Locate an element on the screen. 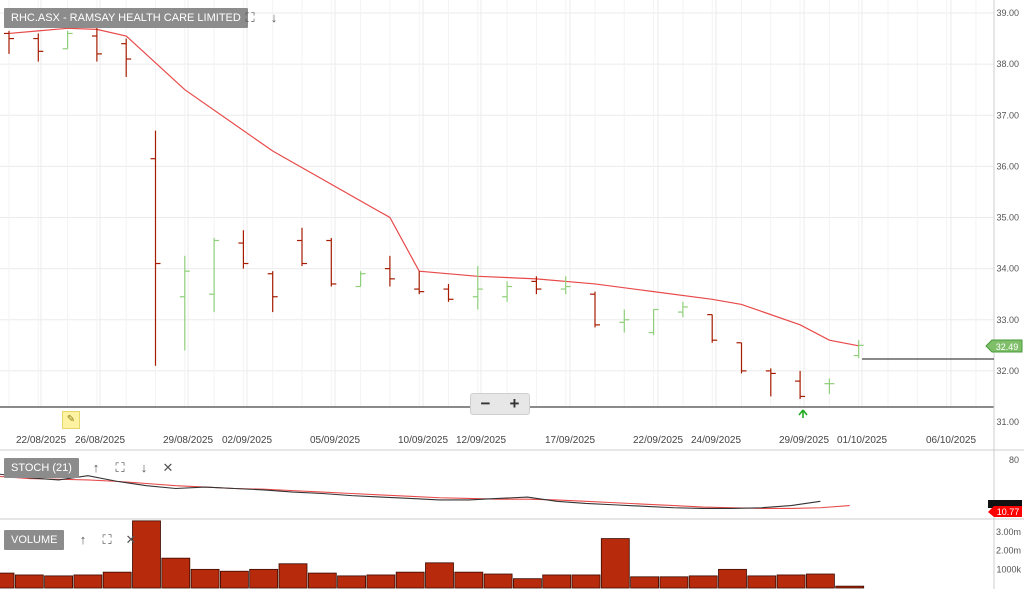 The width and height of the screenshot is (1024, 594). price-tick-label: 37.00 is located at coordinates (1007, 115).